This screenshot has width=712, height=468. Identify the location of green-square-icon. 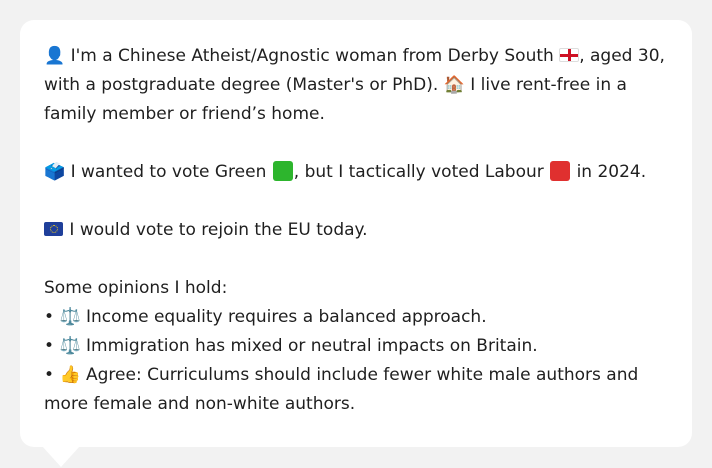
(282, 171).